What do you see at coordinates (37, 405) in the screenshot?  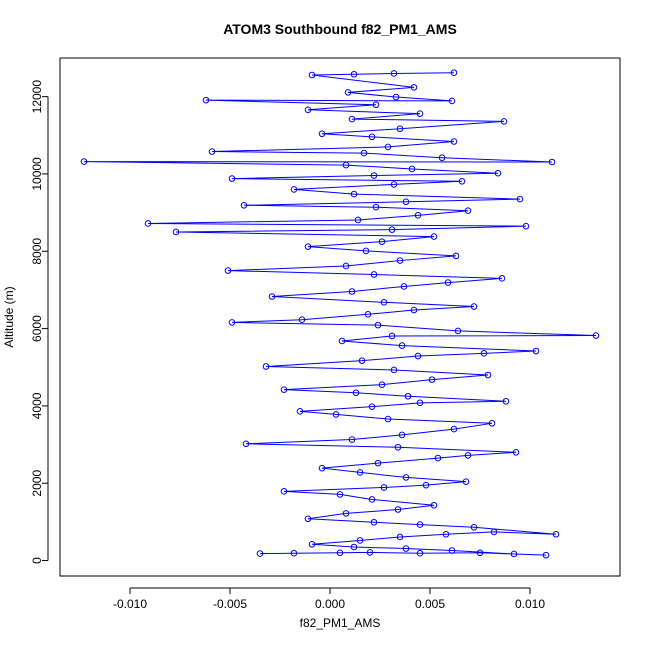 I see `y-tick-label: 4000` at bounding box center [37, 405].